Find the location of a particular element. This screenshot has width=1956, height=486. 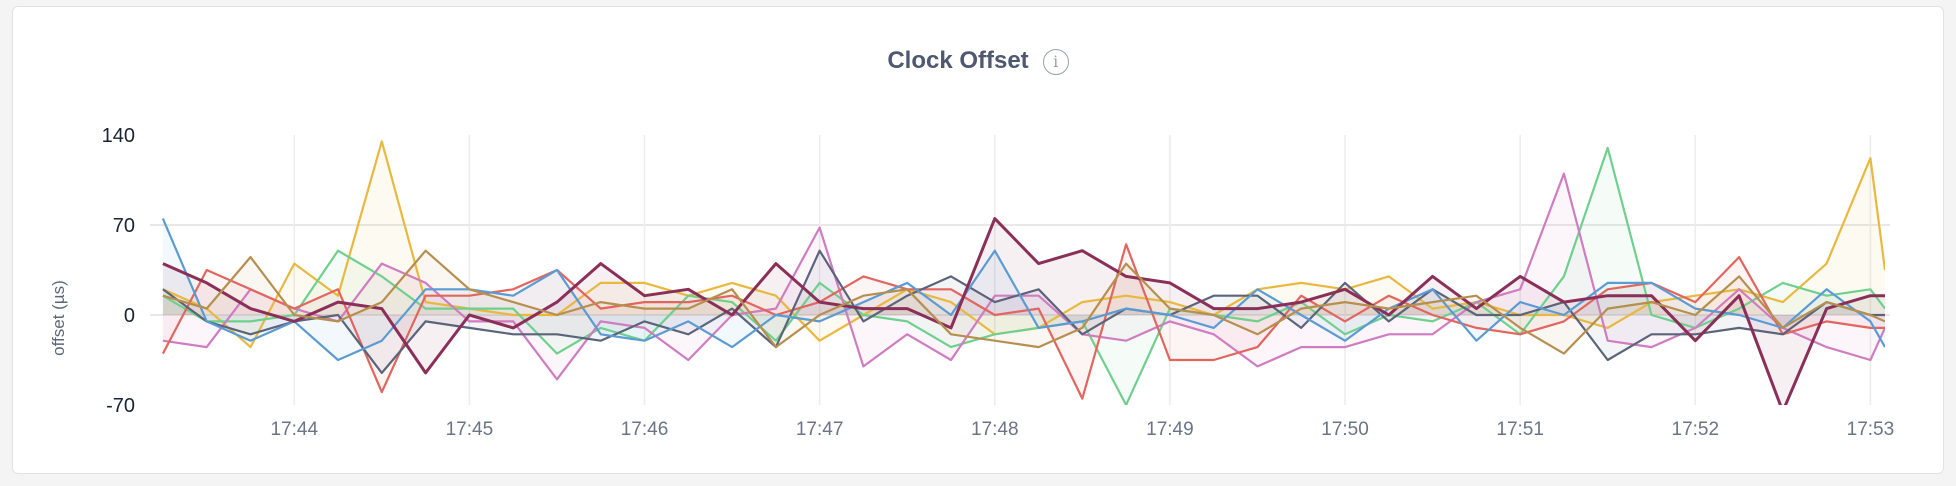

y-tick-label: 70 is located at coordinates (124, 226).